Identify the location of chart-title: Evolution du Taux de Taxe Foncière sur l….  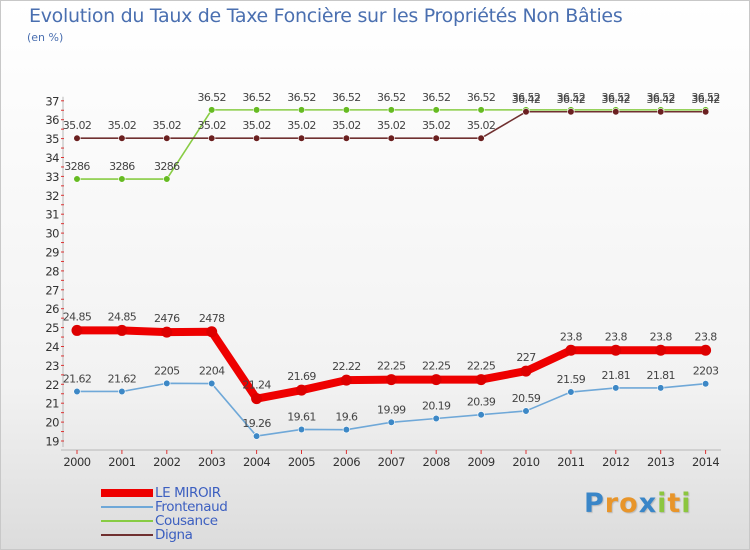
(326, 16).